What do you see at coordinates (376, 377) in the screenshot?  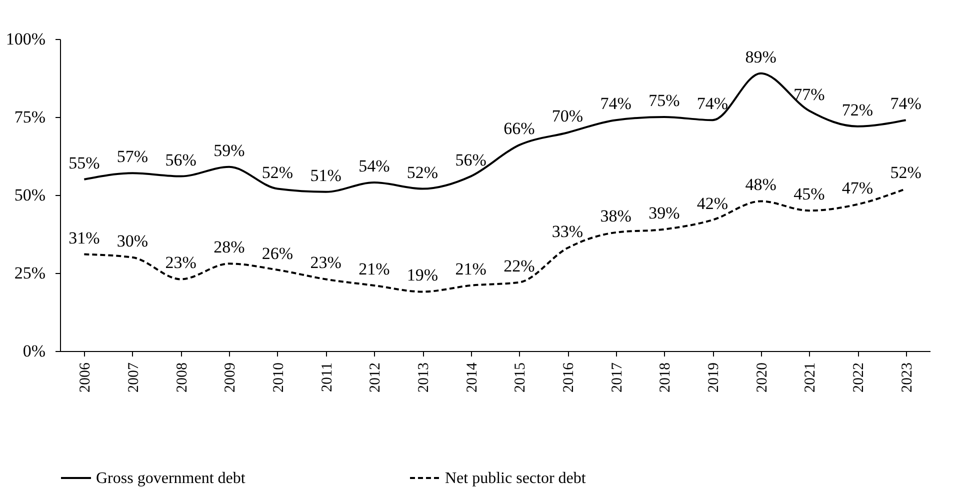 I see `x-tick-label: 2012` at bounding box center [376, 377].